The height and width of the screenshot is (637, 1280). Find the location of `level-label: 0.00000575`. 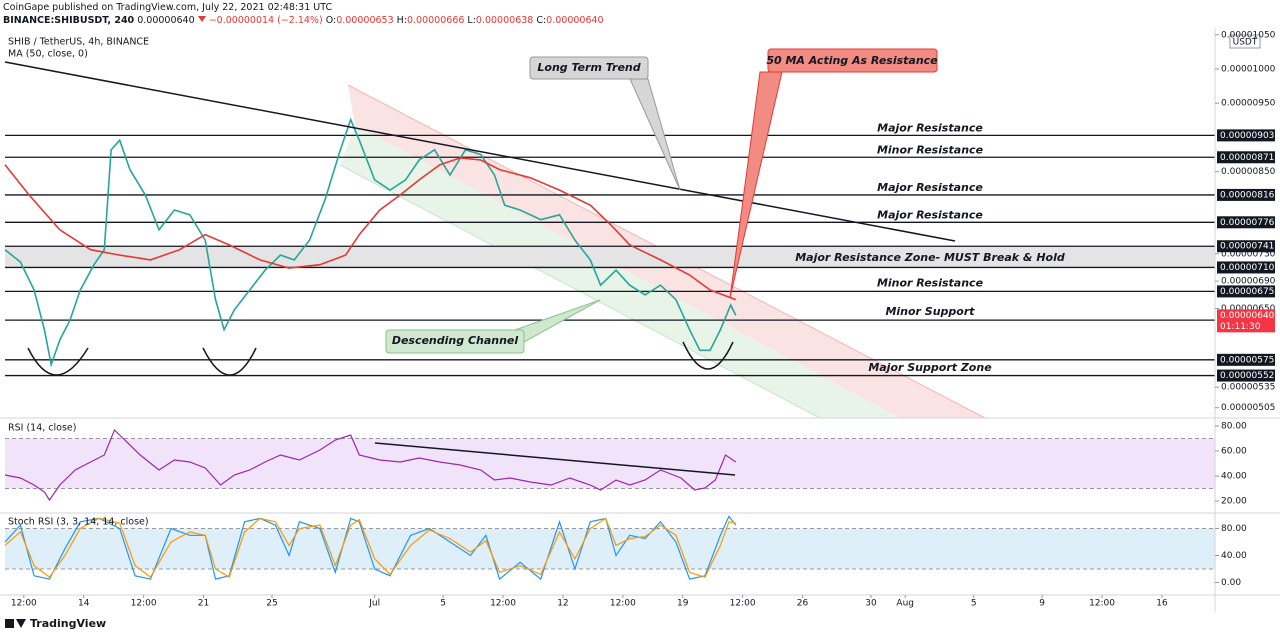

level-label: 0.00000575 is located at coordinates (1247, 360).